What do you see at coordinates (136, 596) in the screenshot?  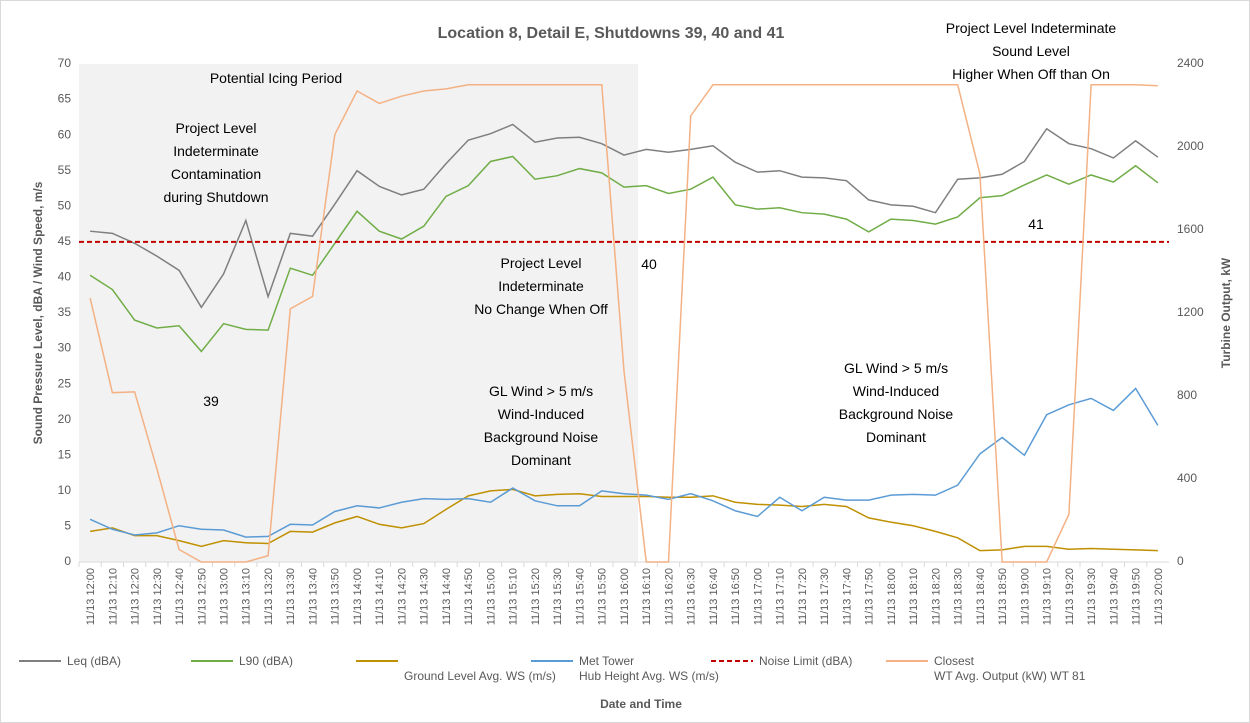 I see `x-tick-label: 11/13 12:20` at bounding box center [136, 596].